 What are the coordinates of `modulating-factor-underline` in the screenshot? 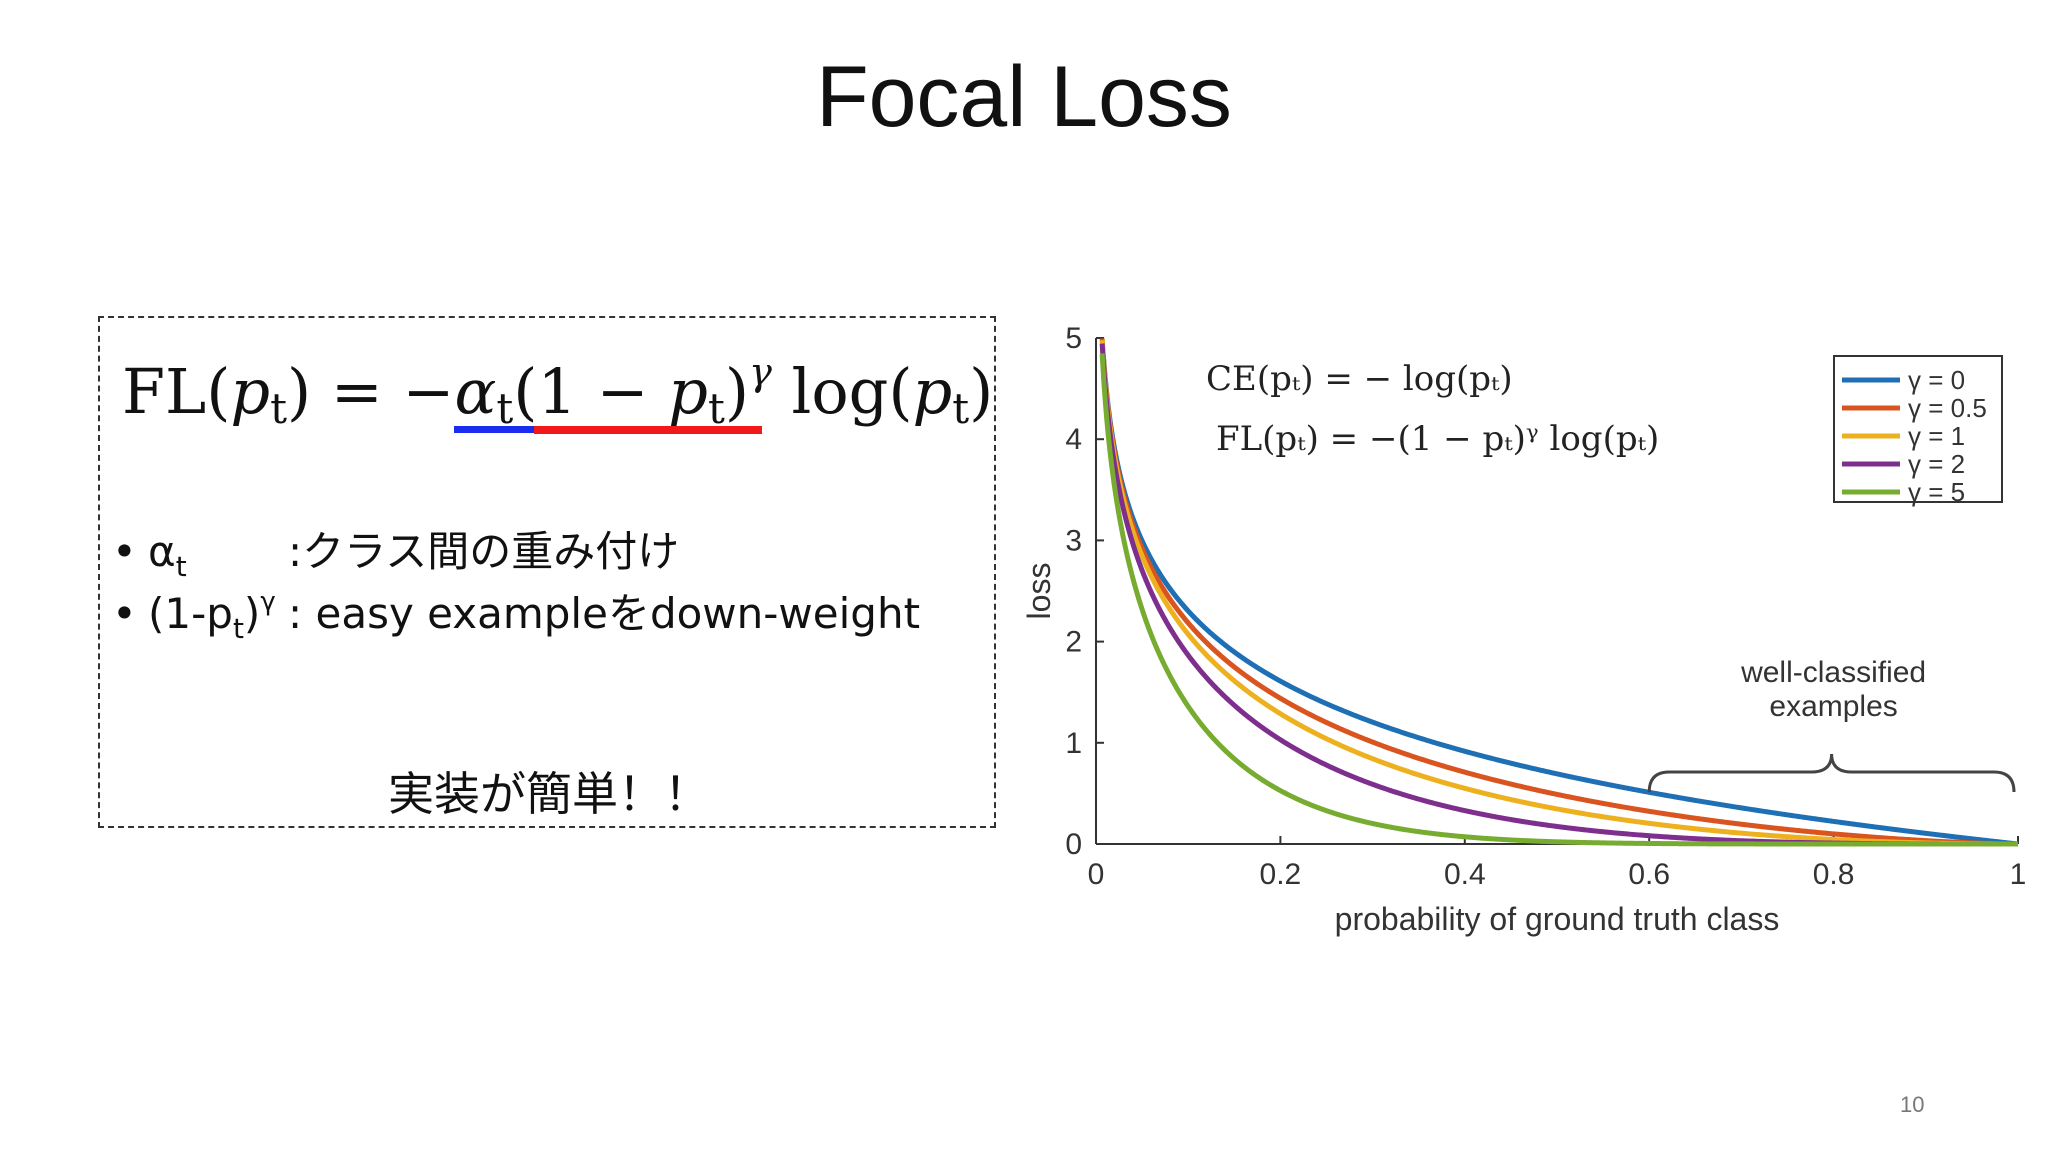 It's located at (648, 430).